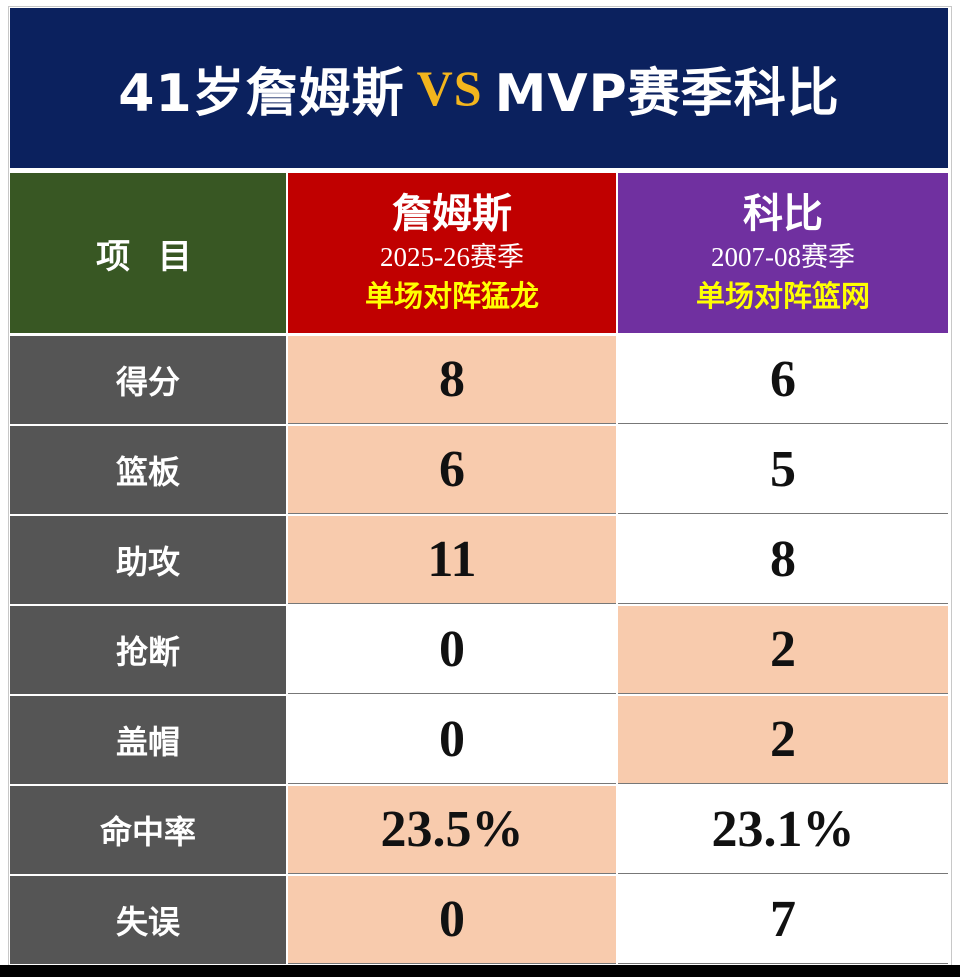  Describe the element at coordinates (783, 257) in the screenshot. I see `kobe-season: 2007-08赛季` at that location.